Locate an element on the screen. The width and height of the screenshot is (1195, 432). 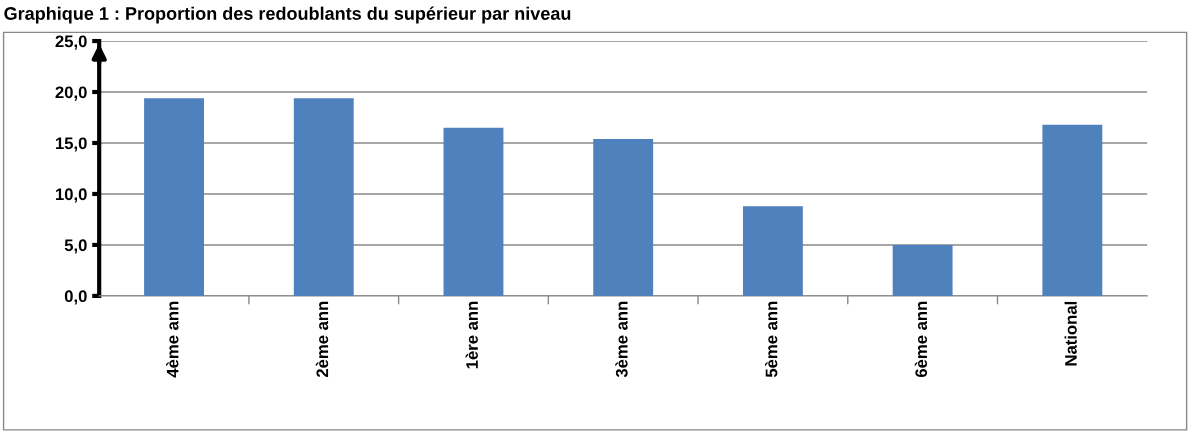
chart-title: Graphique 1 : Proportion des redoublants du supérieur par niveau is located at coordinates (287, 15).